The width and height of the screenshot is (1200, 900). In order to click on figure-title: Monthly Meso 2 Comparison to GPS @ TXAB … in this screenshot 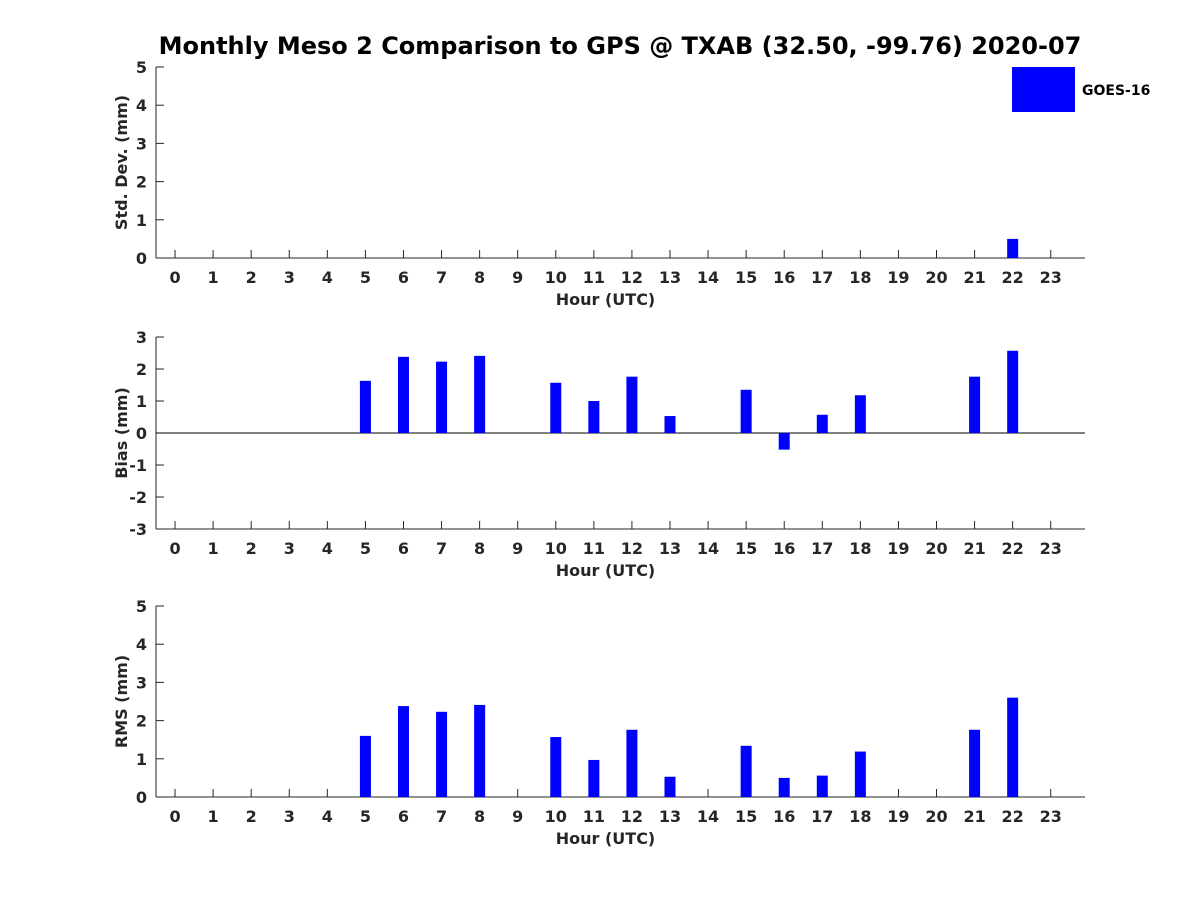, I will do `click(620, 46)`.